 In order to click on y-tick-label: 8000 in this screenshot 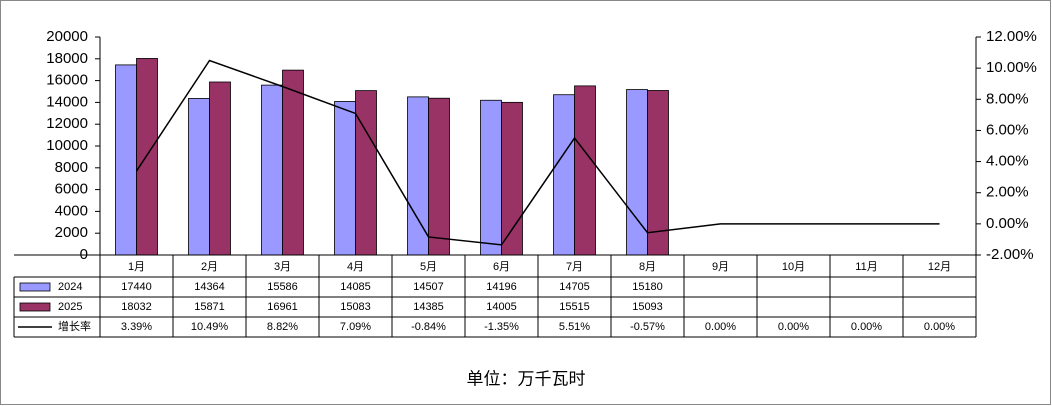, I will do `click(71, 167)`.